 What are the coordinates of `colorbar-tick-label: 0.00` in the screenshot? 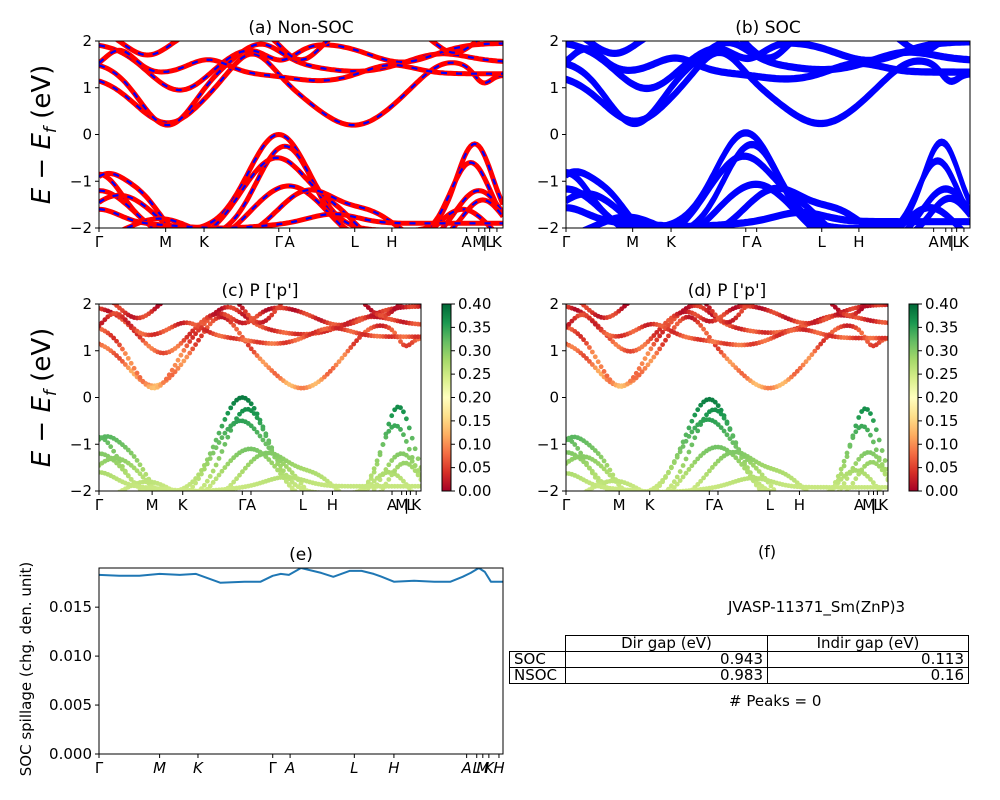 It's located at (474, 491).